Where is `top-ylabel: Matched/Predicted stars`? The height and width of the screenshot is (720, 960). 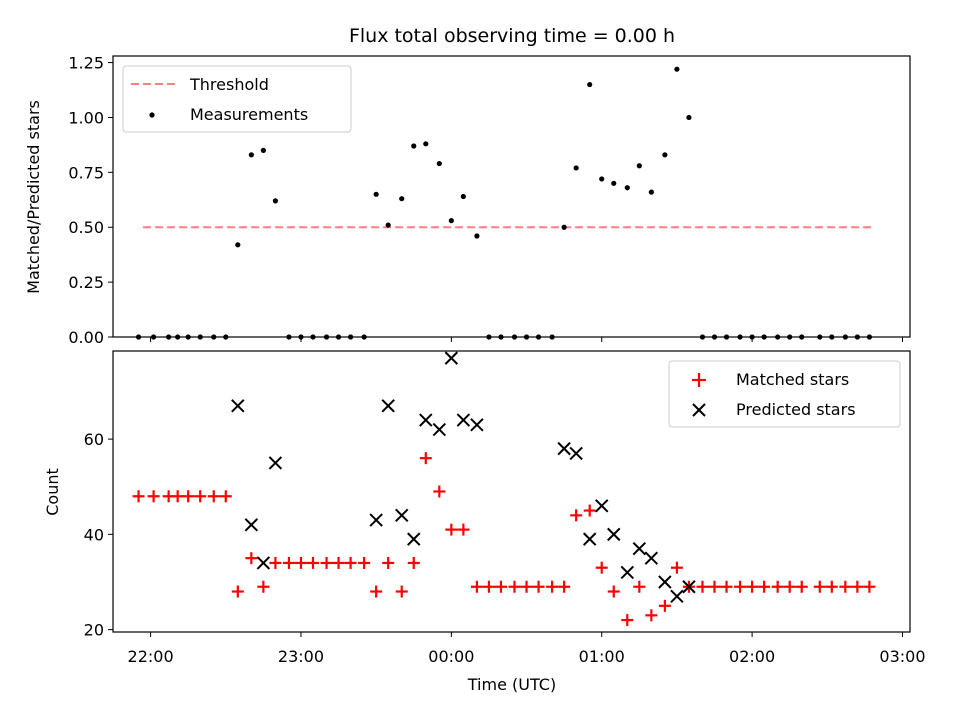 top-ylabel: Matched/Predicted stars is located at coordinates (33, 197).